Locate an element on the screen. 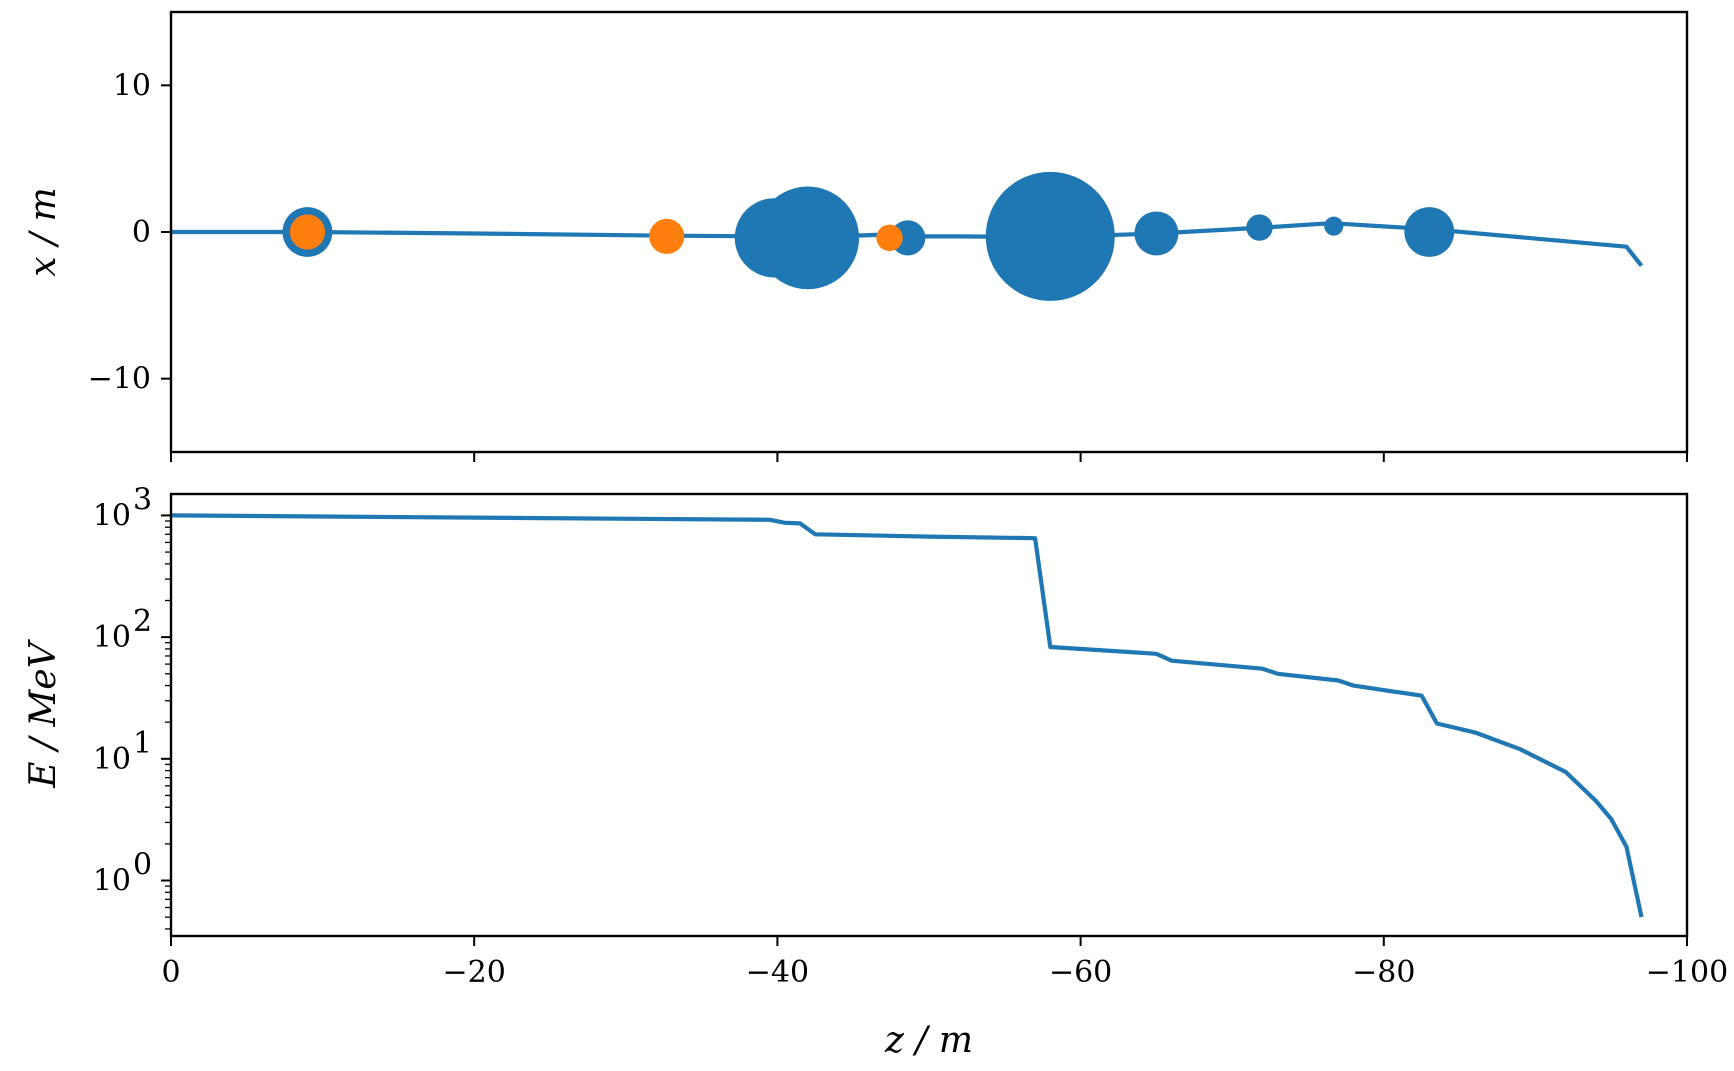  top-markers-overlay is located at coordinates (596, 234).